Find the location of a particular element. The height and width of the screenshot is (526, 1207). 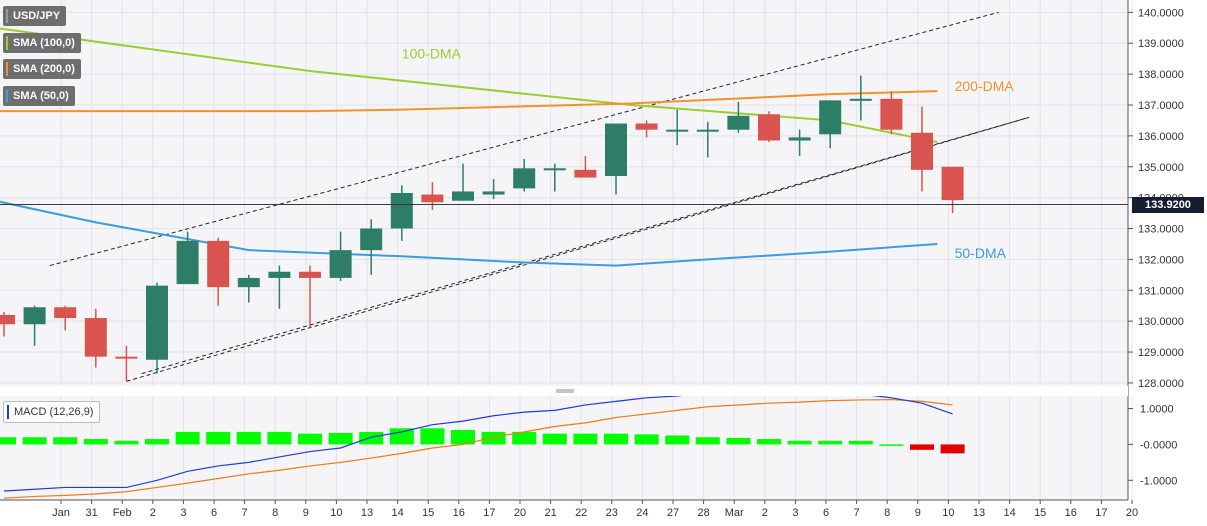

time-tick-label: 21 is located at coordinates (550, 513).